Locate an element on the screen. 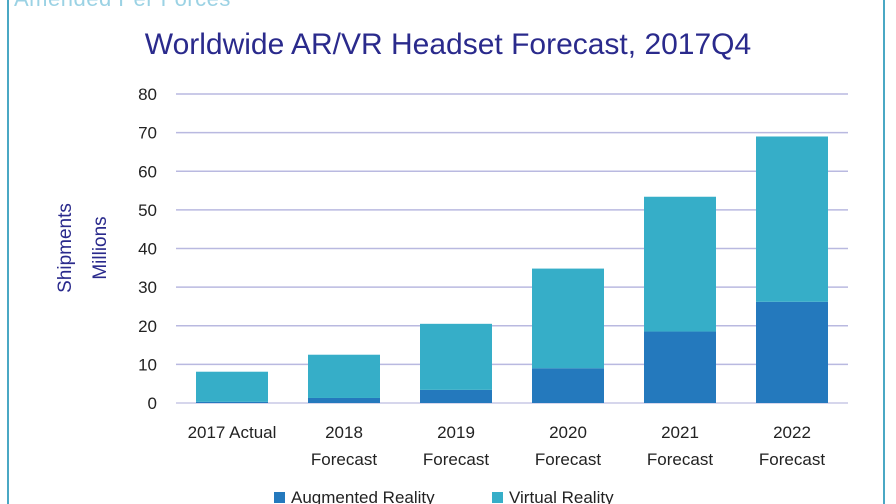  x-category-label: 2022 is located at coordinates (792, 432).